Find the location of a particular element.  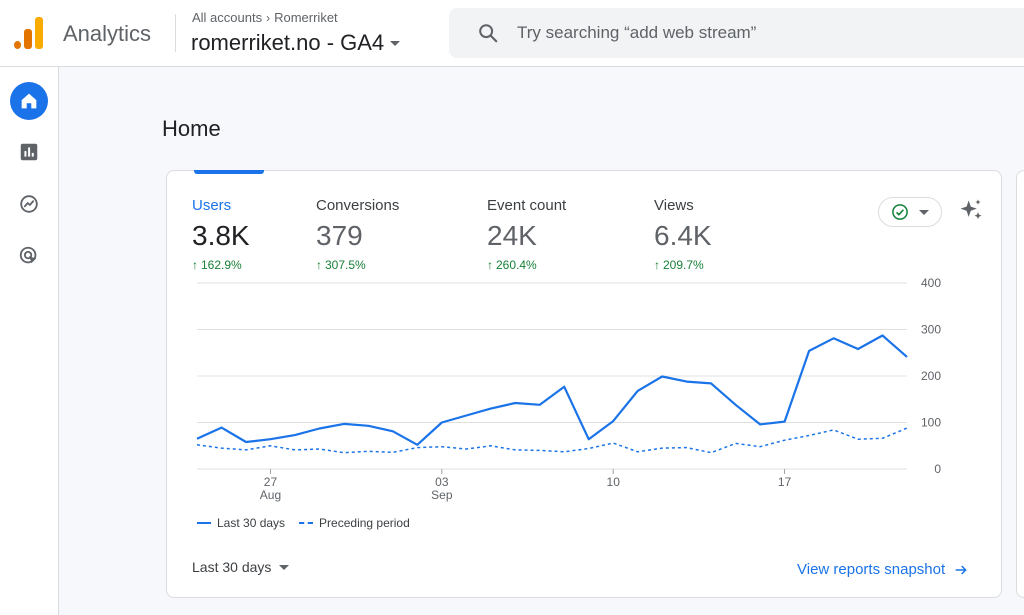

metric-label: Conversions is located at coordinates (358, 205).